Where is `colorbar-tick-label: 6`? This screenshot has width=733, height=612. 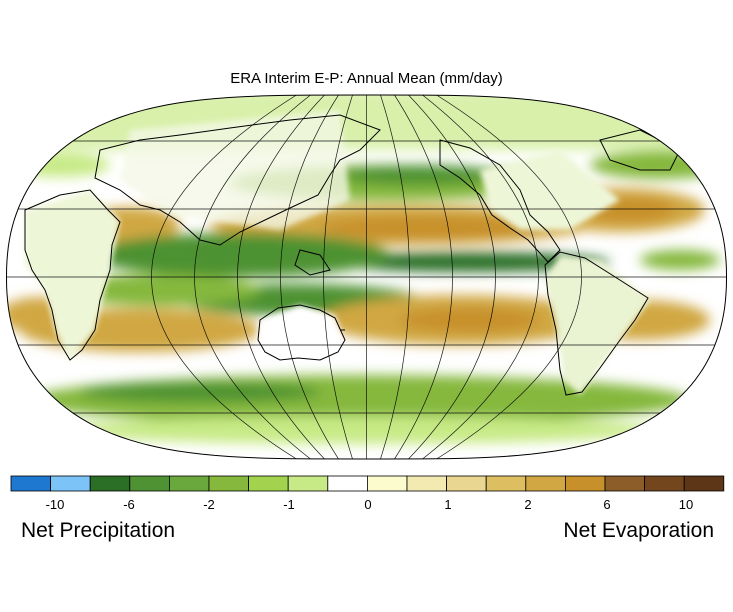
colorbar-tick-label: 6 is located at coordinates (606, 504).